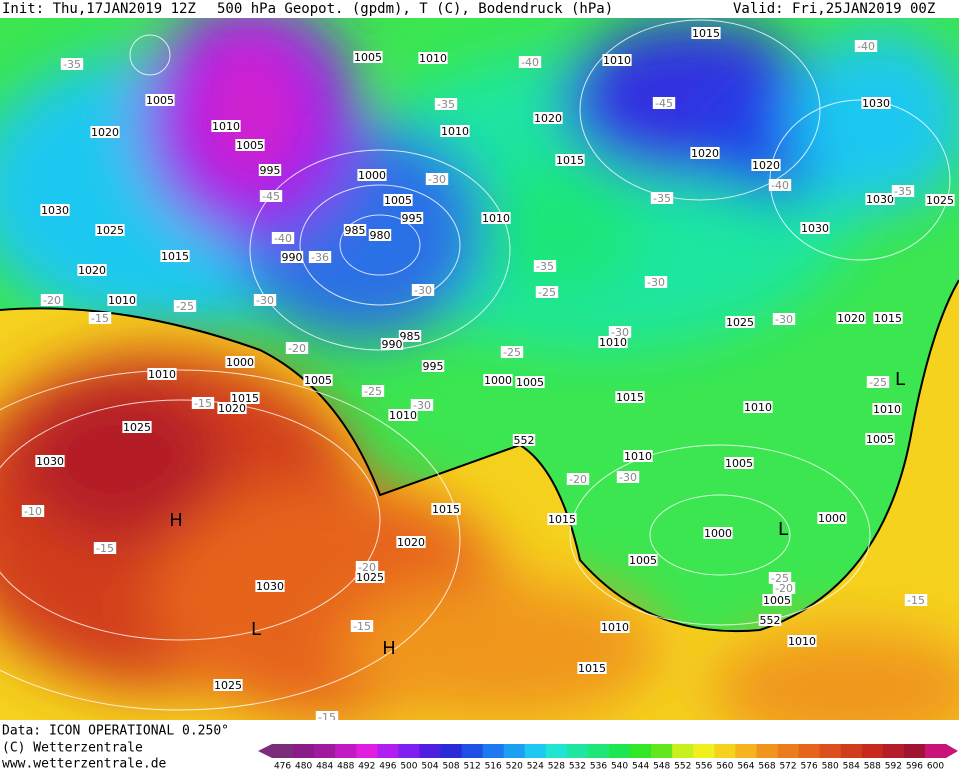 Image resolution: width=959 pixels, height=774 pixels. What do you see at coordinates (952, 751) in the screenshot?
I see `colorbar-arrow-right` at bounding box center [952, 751].